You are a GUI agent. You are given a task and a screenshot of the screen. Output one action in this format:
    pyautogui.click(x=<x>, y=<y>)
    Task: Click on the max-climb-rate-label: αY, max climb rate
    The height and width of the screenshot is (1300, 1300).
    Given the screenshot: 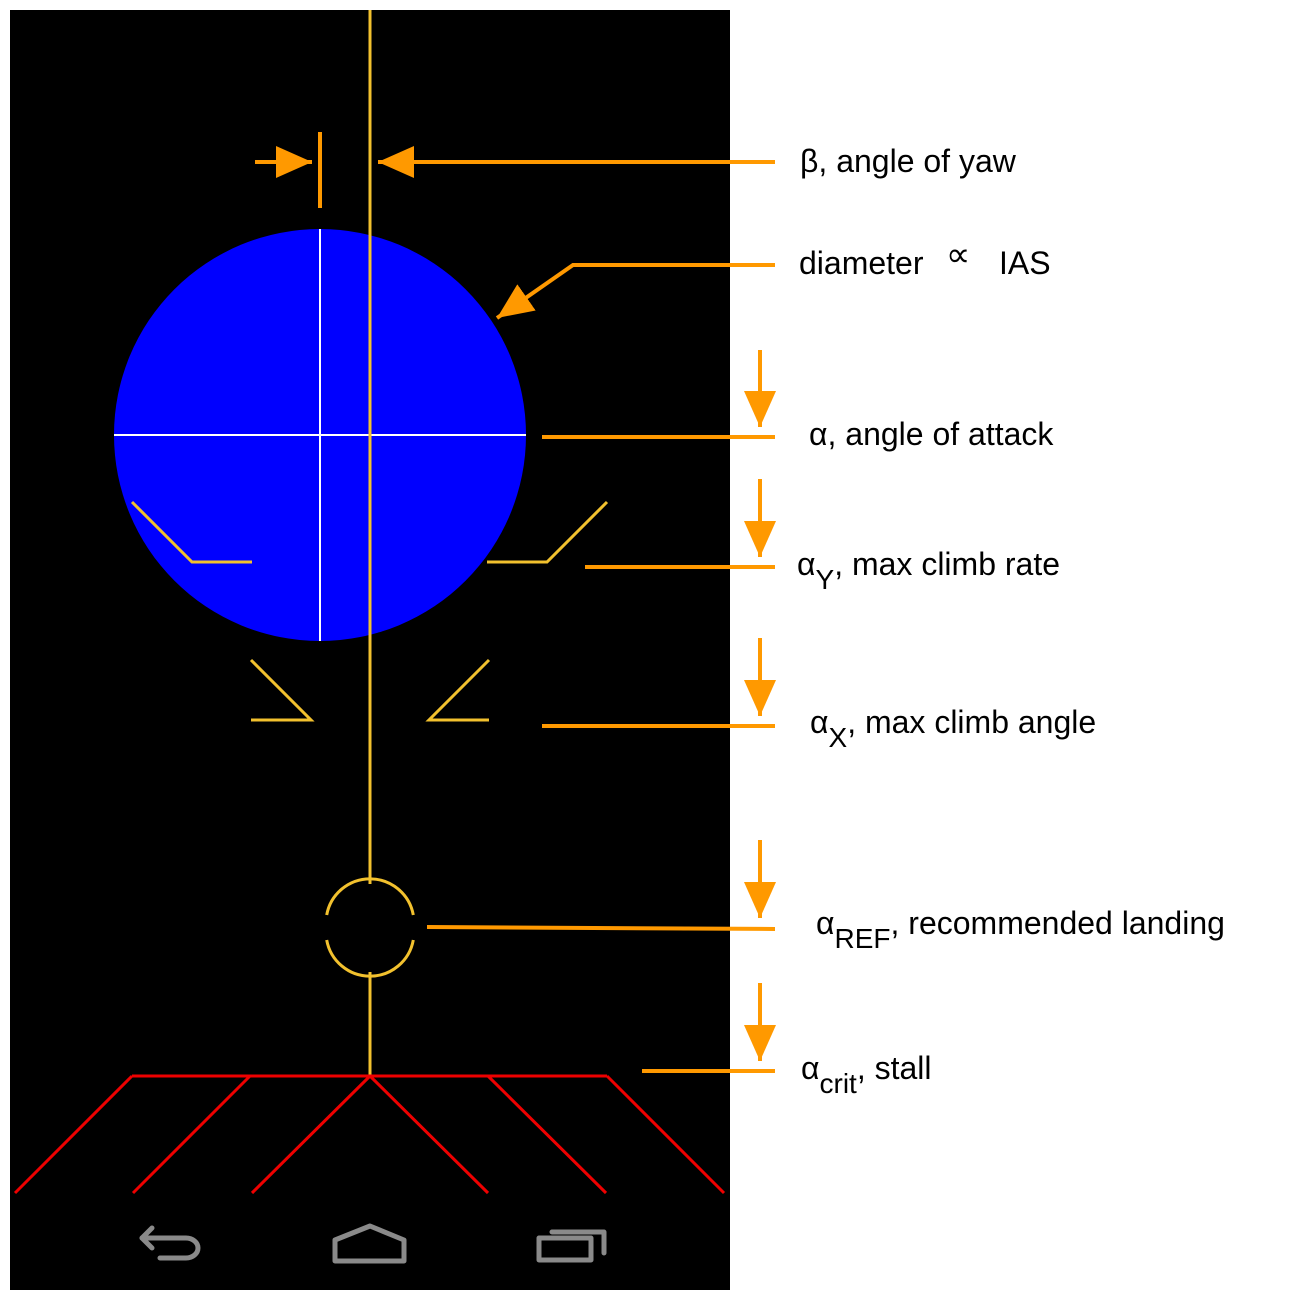 What is the action you would take?
    pyautogui.click(x=928, y=570)
    